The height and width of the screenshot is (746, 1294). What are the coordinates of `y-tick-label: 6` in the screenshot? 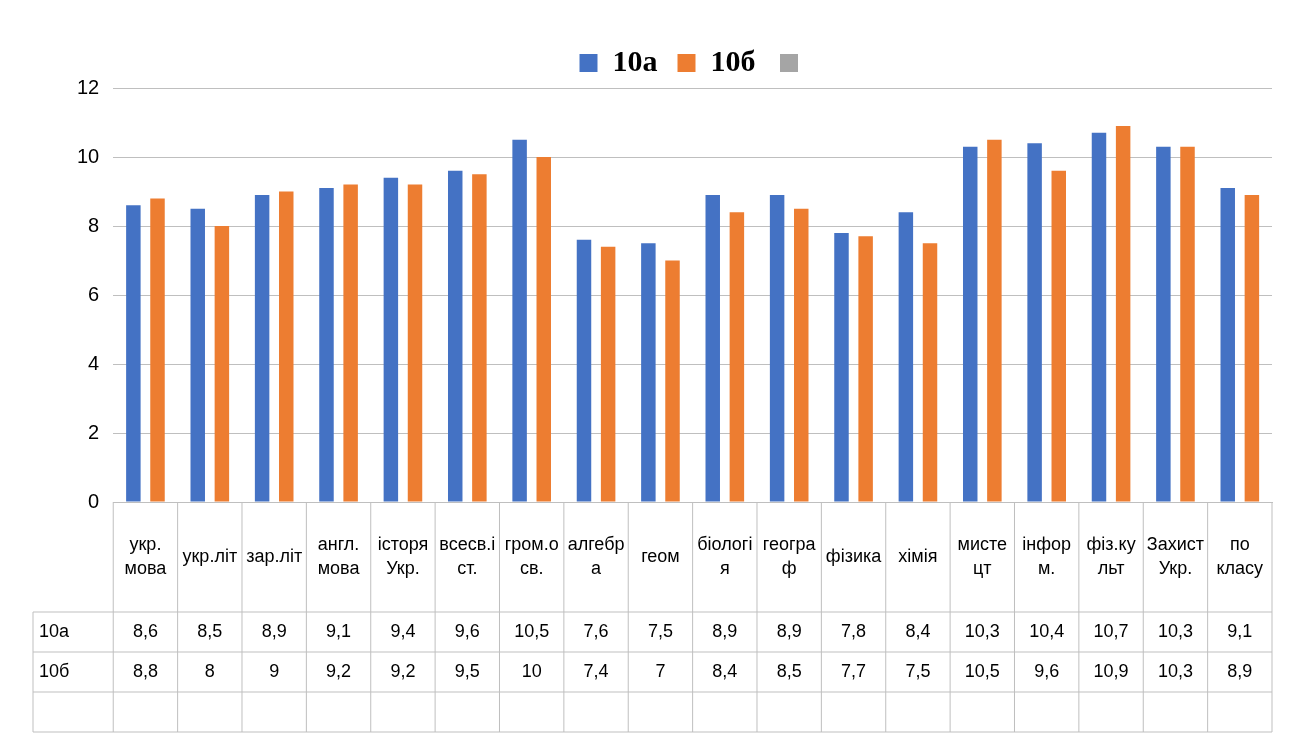 It's located at (94, 293).